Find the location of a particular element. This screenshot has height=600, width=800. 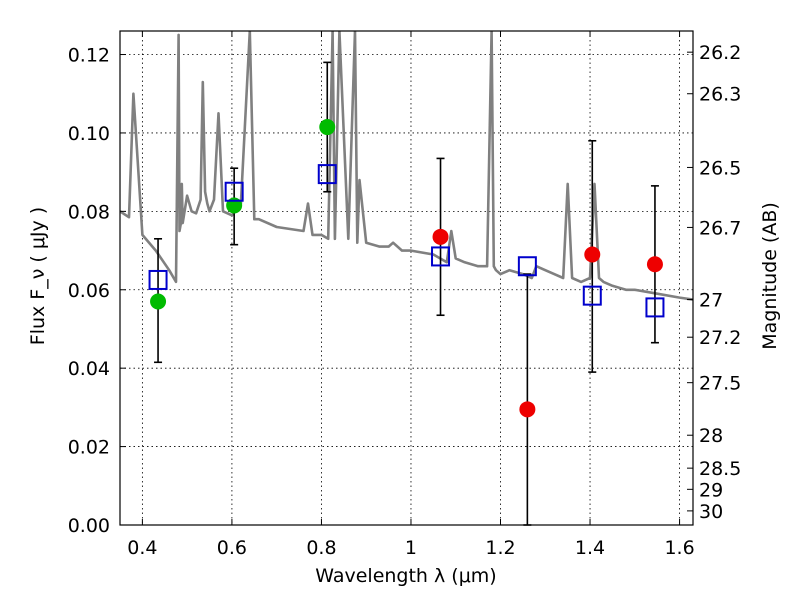

right-axis-title: Magnitude (AB) is located at coordinates (770, 276).